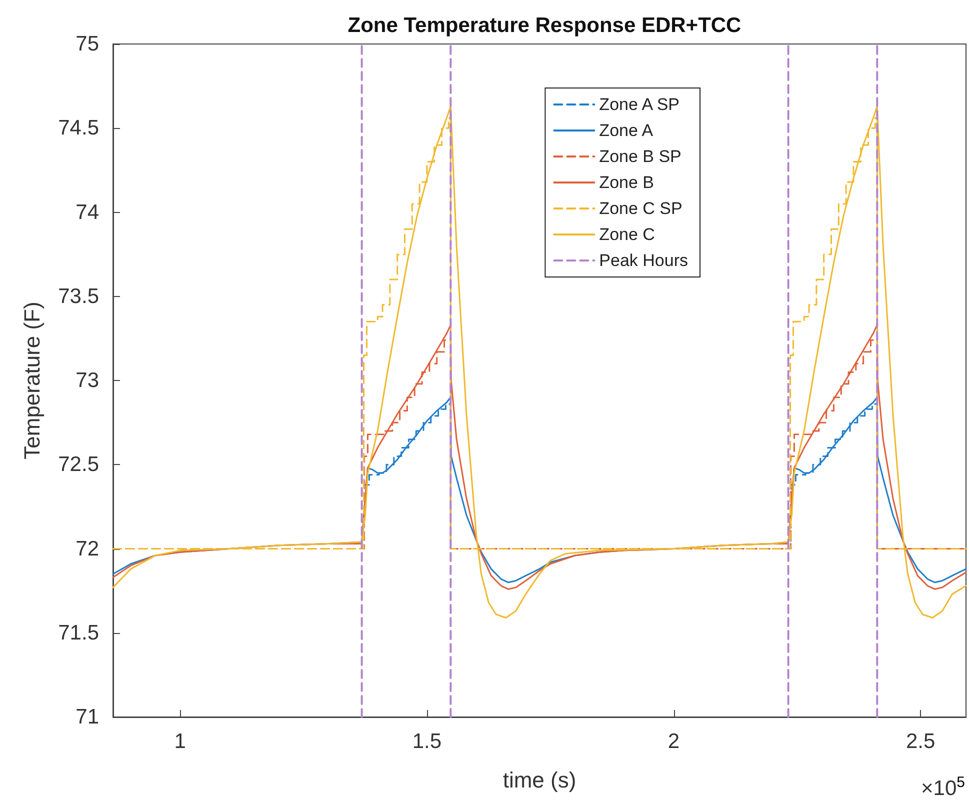 The height and width of the screenshot is (802, 969). What do you see at coordinates (78, 464) in the screenshot?
I see `y-tick-label: 72.5` at bounding box center [78, 464].